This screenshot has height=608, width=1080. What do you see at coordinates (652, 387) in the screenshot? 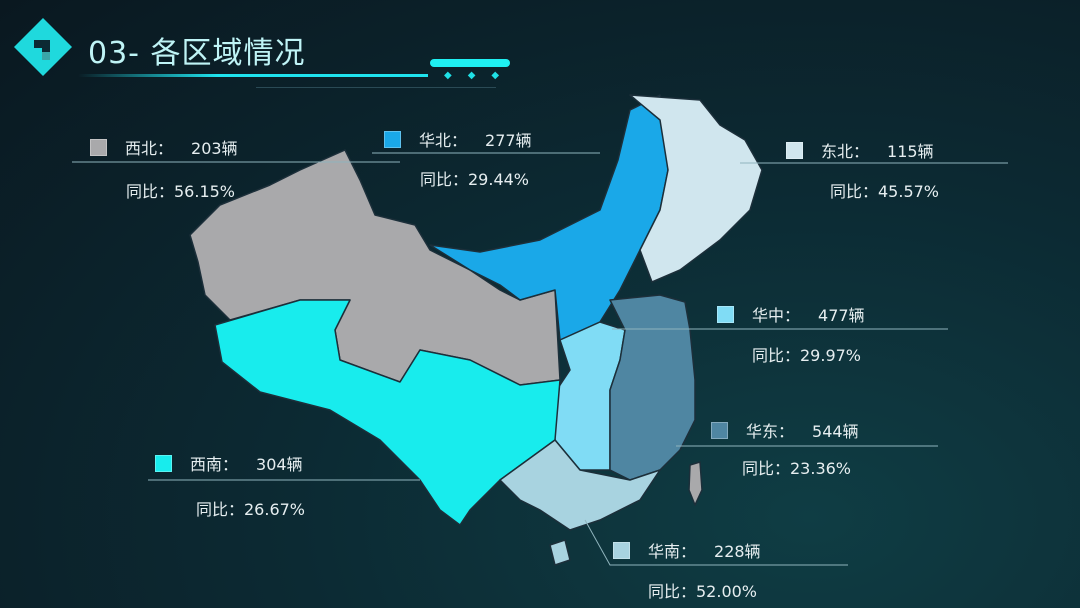
I see `region-east` at bounding box center [652, 387].